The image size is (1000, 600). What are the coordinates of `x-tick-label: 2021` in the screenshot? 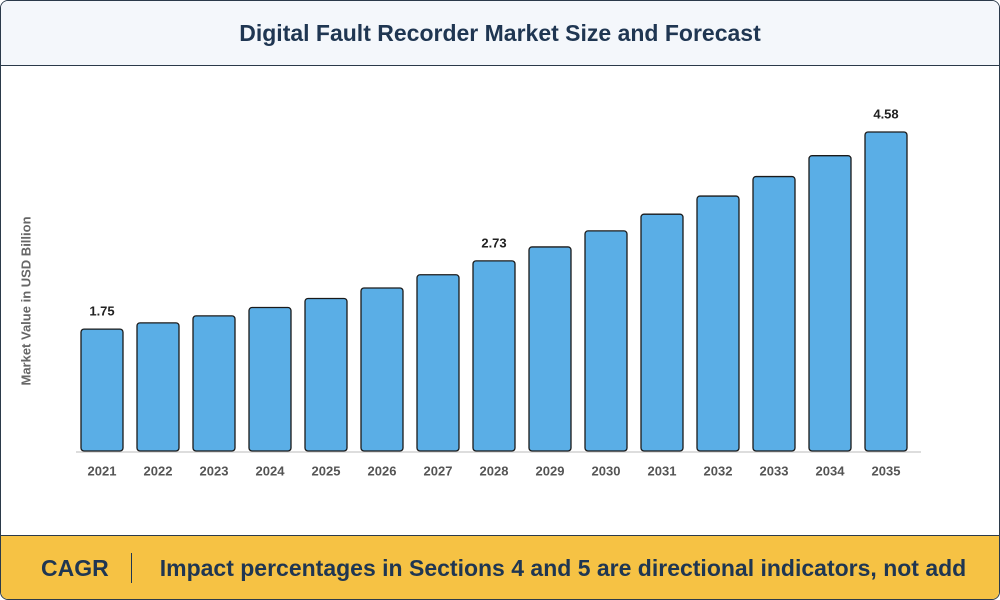 It's located at (102, 470).